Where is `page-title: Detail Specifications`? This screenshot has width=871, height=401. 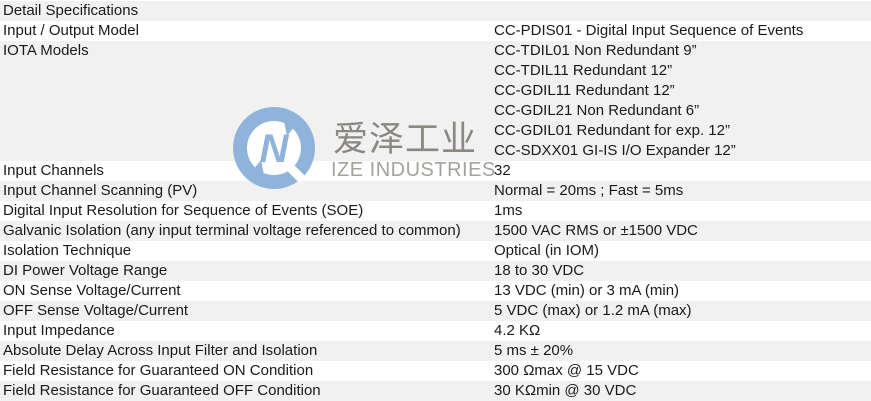
page-title: Detail Specifications is located at coordinates (71, 10).